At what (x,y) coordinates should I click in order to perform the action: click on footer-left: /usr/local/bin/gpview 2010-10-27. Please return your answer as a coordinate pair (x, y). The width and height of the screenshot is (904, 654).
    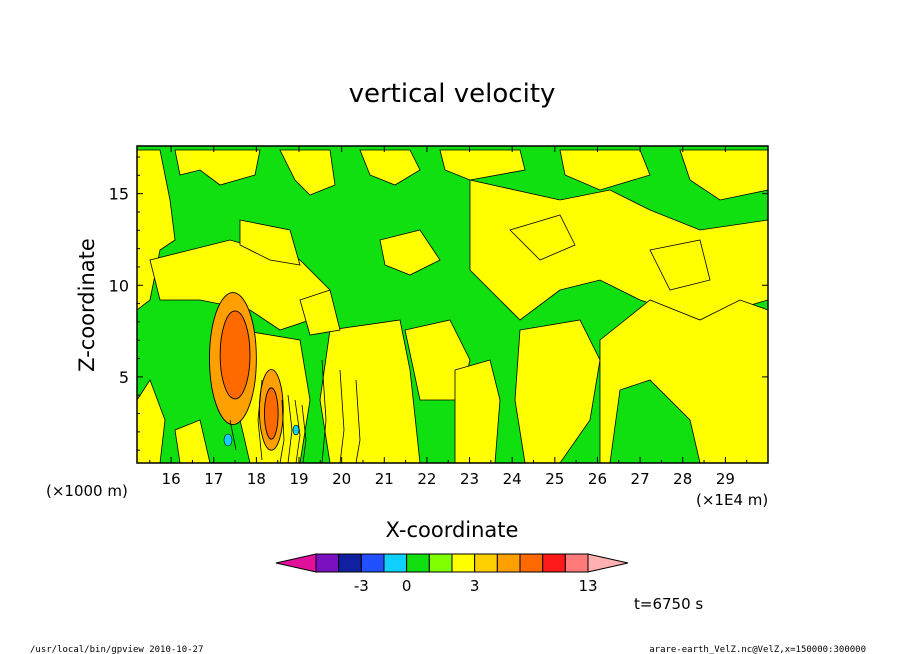
    Looking at the image, I should click on (116, 649).